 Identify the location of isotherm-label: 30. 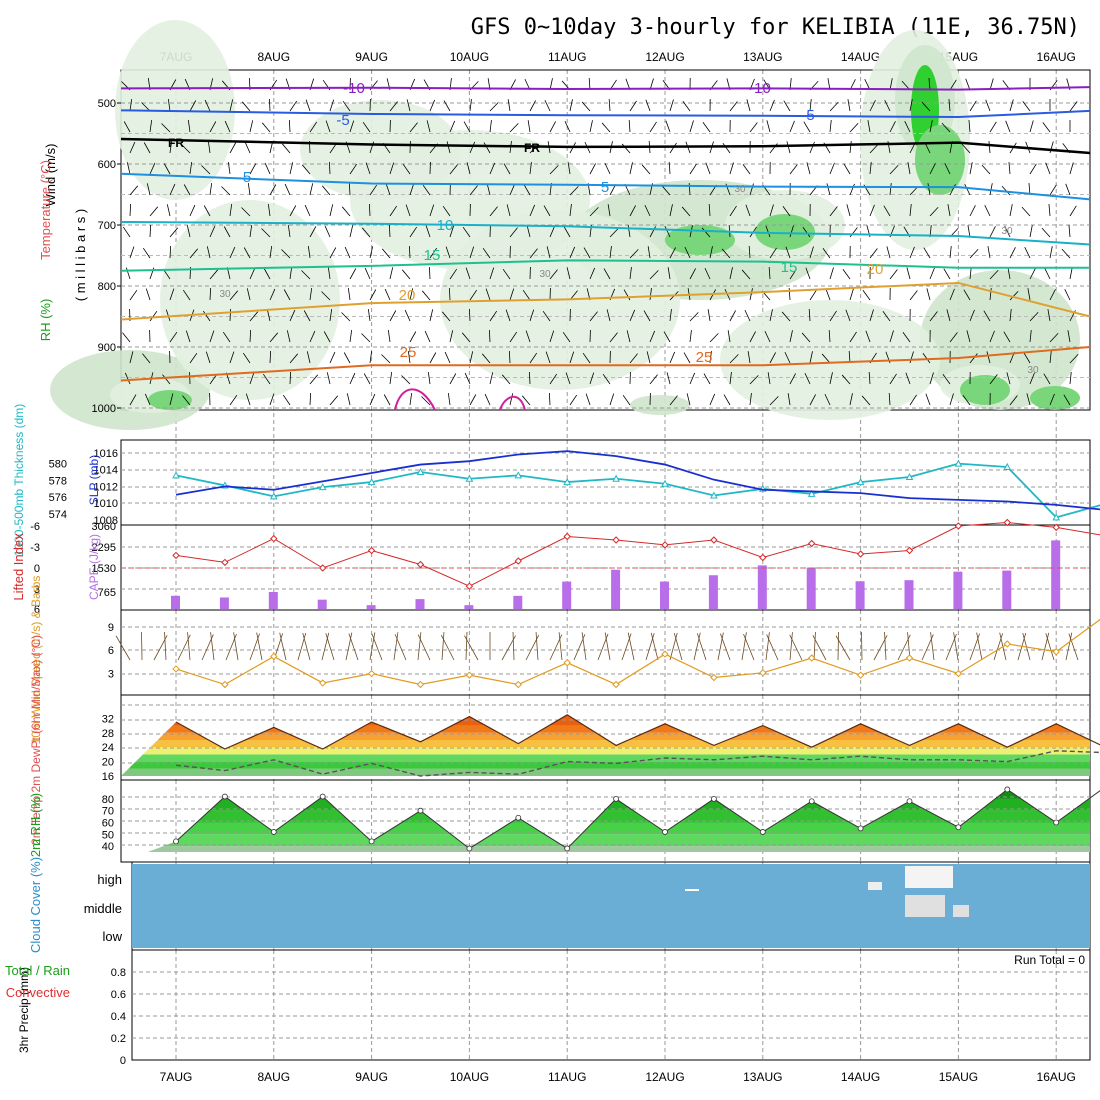
(1007, 231).